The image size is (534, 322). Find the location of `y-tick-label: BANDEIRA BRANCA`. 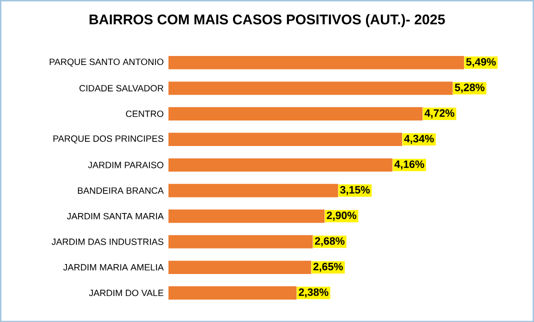

y-tick-label: BANDEIRA BRANCA is located at coordinates (121, 190).